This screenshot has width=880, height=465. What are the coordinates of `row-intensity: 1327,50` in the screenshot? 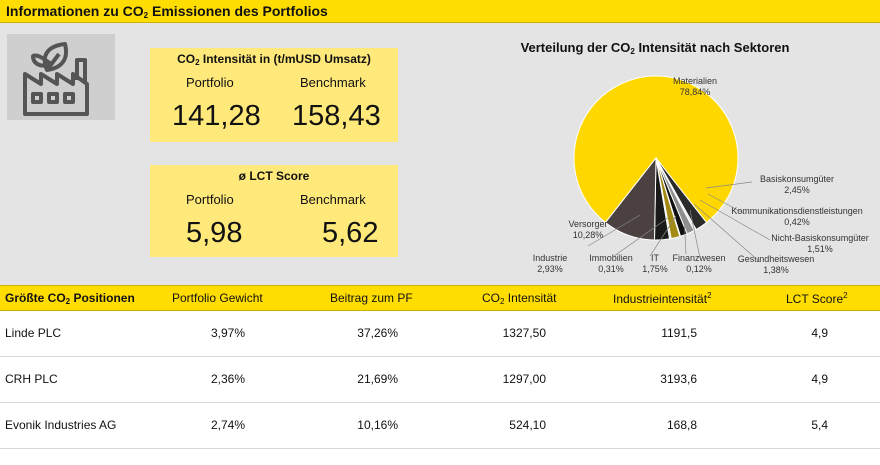 It's located at (524, 333).